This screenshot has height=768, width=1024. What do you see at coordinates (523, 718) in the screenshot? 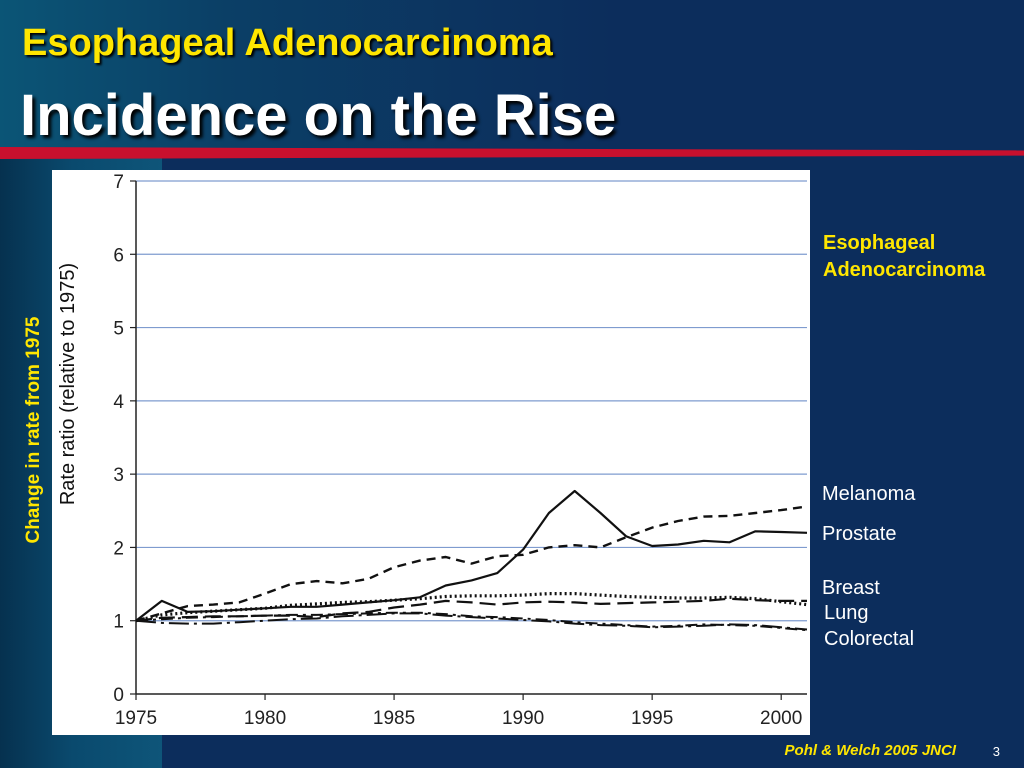
I see `x-tick-label-3: 1990` at bounding box center [523, 718].